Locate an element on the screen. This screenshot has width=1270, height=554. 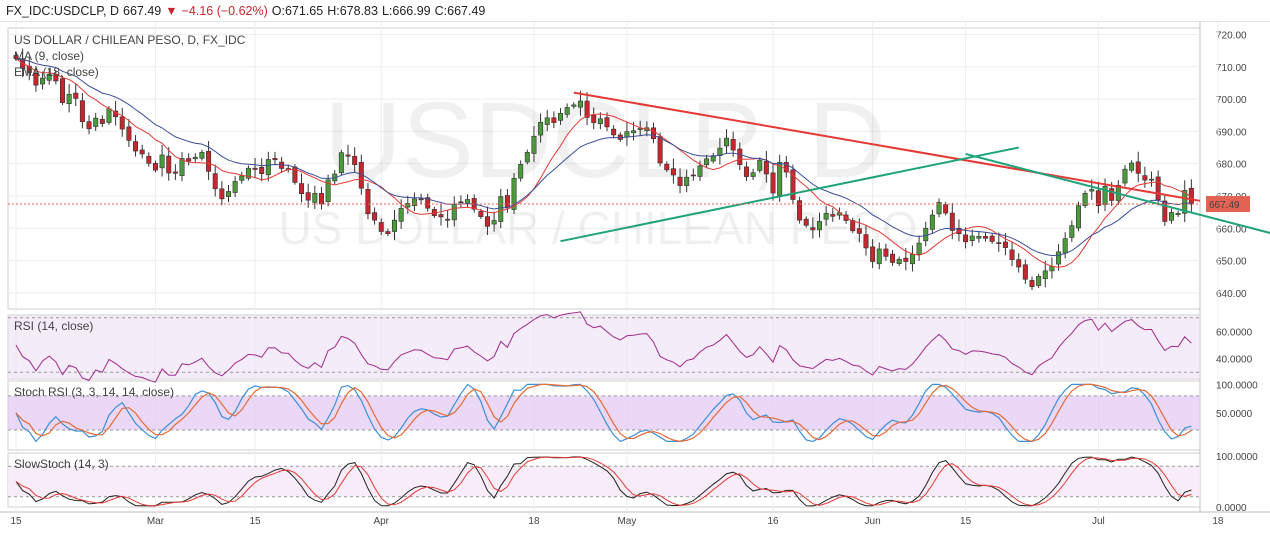
rsi-line is located at coordinates (603, 347).